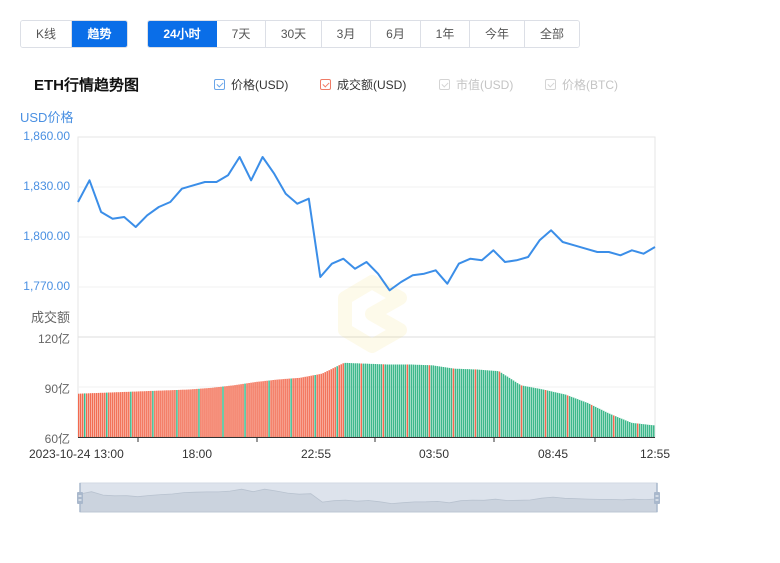 Image resolution: width=780 pixels, height=563 pixels. Describe the element at coordinates (46, 236) in the screenshot. I see `price-tick: 1,800.00` at that location.